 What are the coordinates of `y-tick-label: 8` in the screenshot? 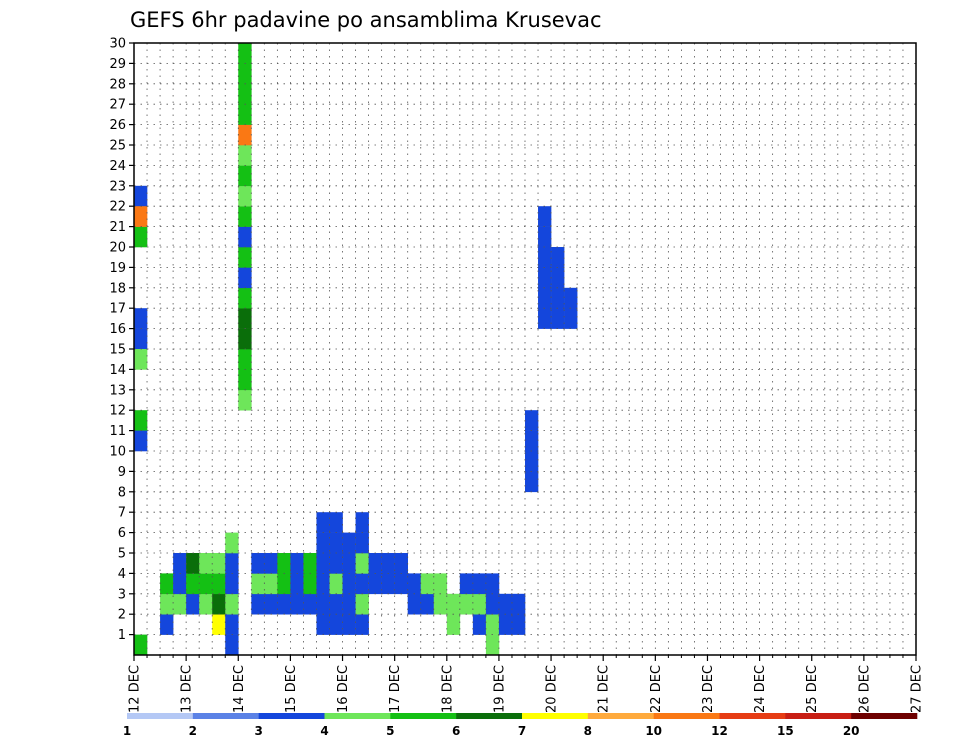 It's located at (122, 492).